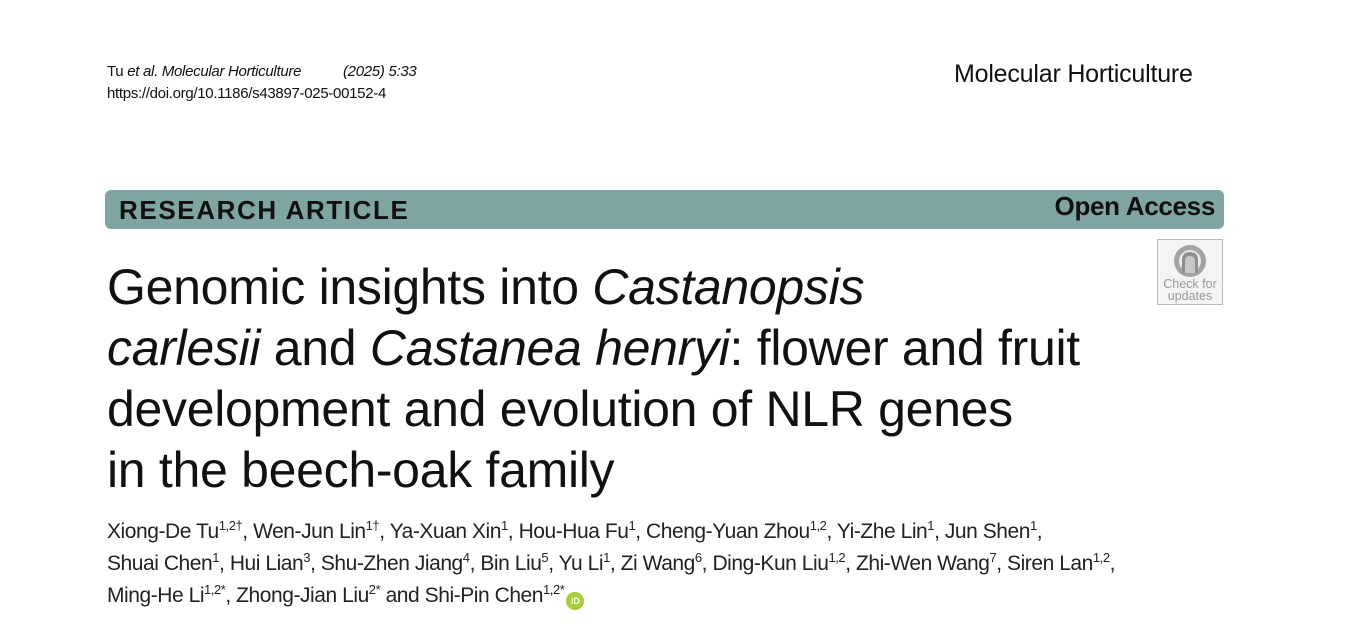  Describe the element at coordinates (1190, 261) in the screenshot. I see `check-for-updates-icon` at that location.